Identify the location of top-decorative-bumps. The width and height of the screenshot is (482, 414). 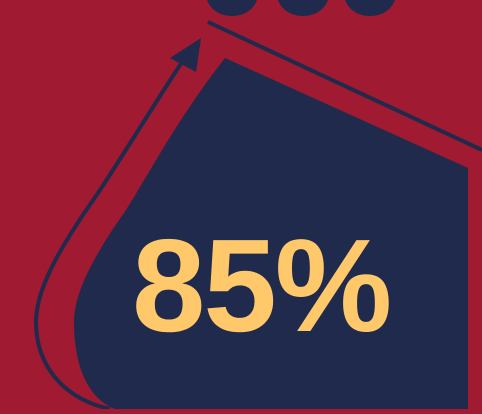
(301, 8).